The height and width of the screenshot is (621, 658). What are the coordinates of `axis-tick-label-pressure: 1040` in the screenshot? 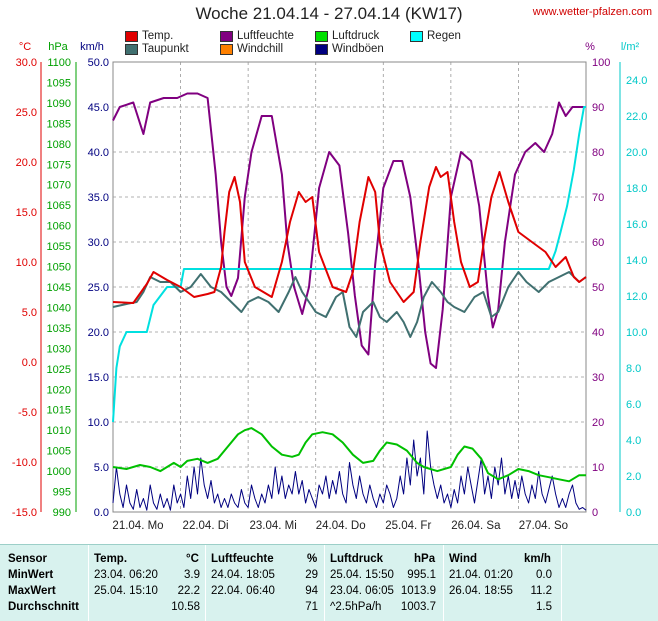 It's located at (59, 308).